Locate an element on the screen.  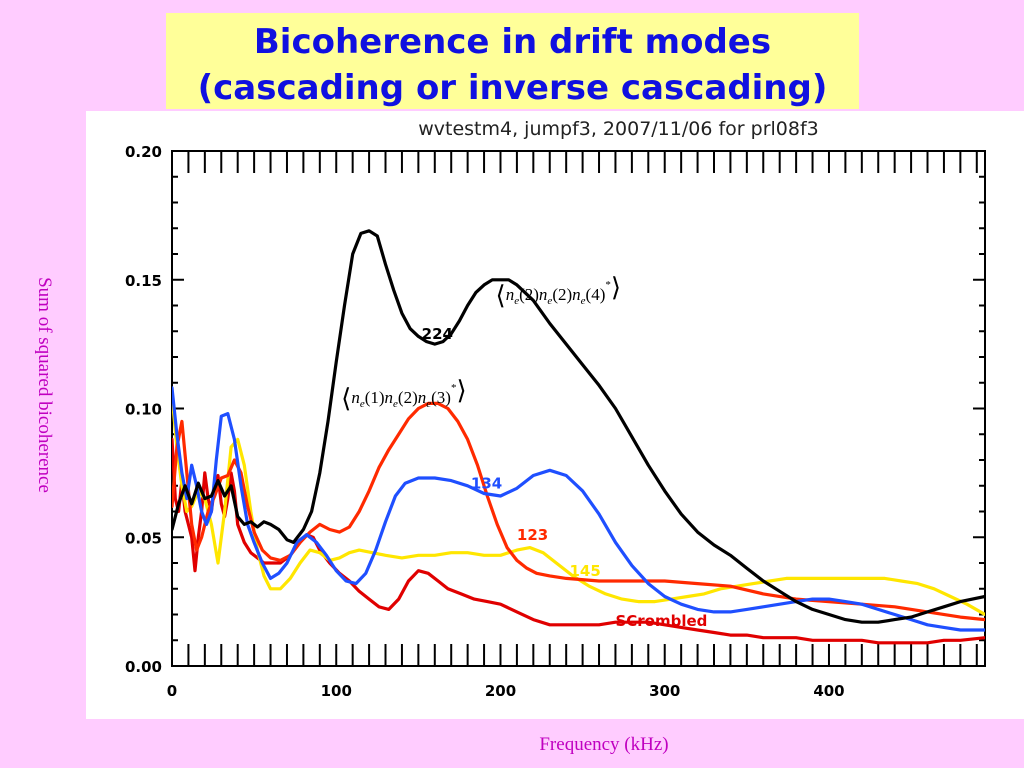
series-label-134: 134 is located at coordinates (486, 483).